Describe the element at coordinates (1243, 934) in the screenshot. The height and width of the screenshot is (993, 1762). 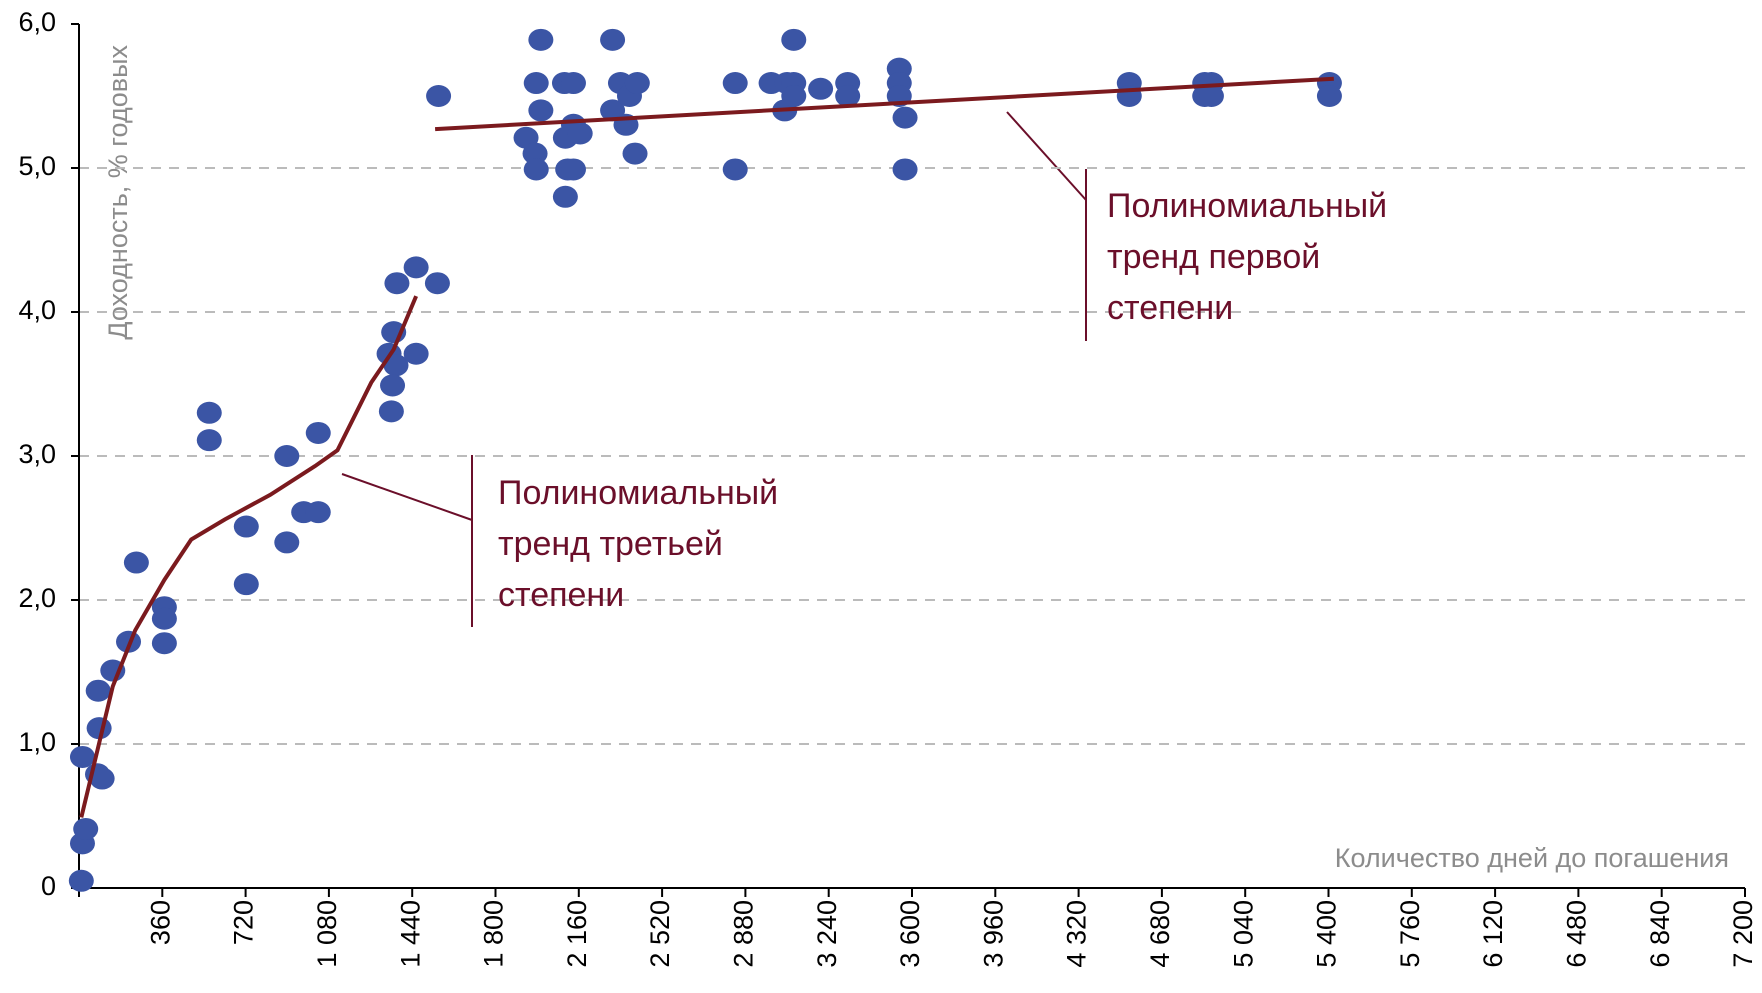
I see `x-tick-label: 5 040` at that location.